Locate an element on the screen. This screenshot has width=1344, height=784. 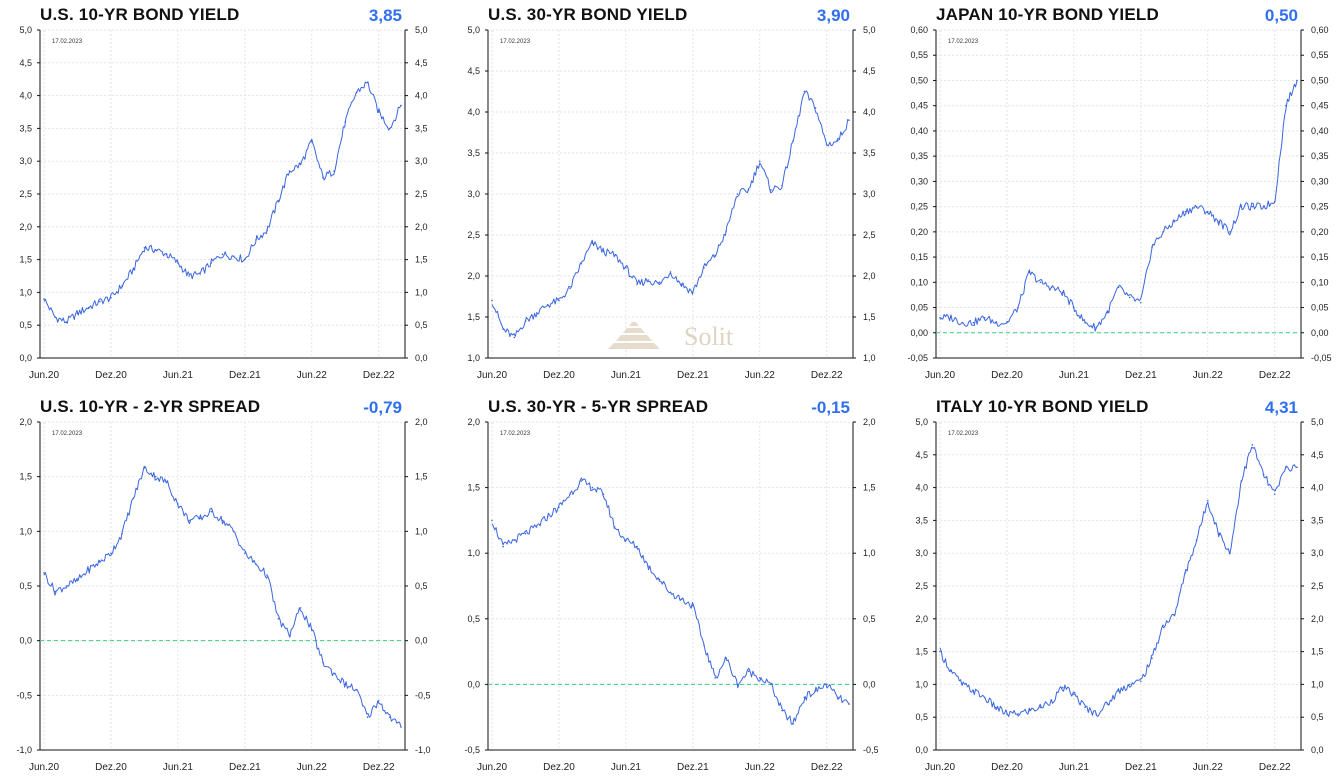
y-tick-label-left: 4,0 is located at coordinates (25, 96).